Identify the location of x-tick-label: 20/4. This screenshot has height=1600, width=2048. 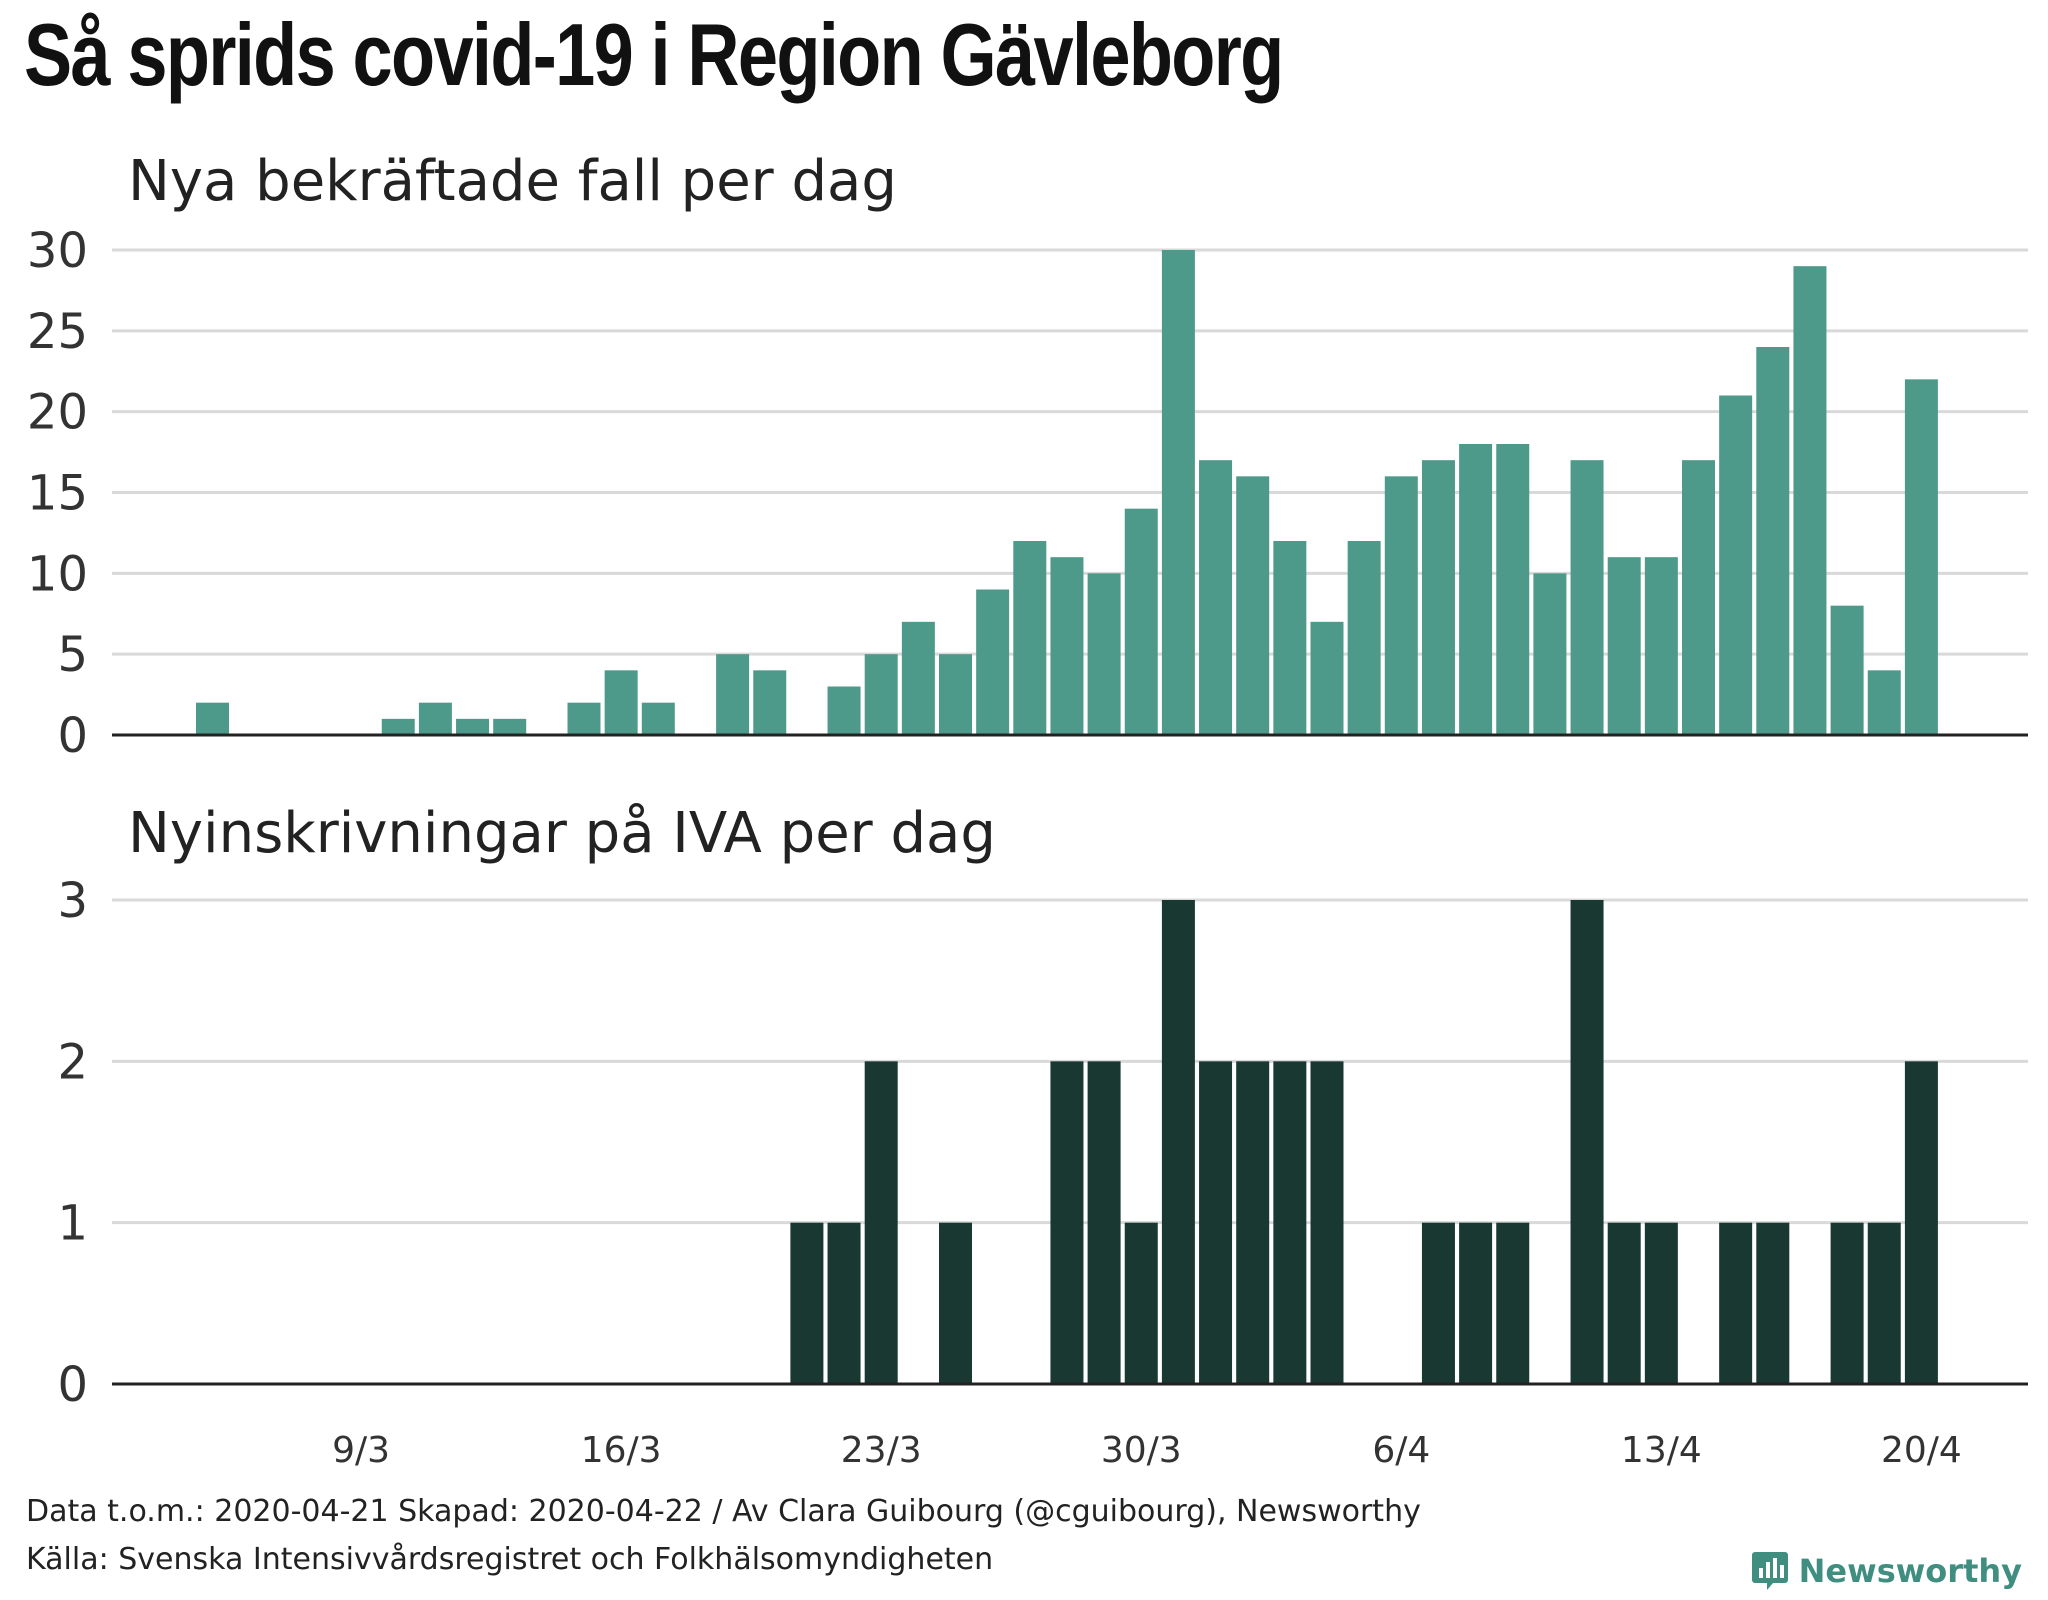
(1921, 1450).